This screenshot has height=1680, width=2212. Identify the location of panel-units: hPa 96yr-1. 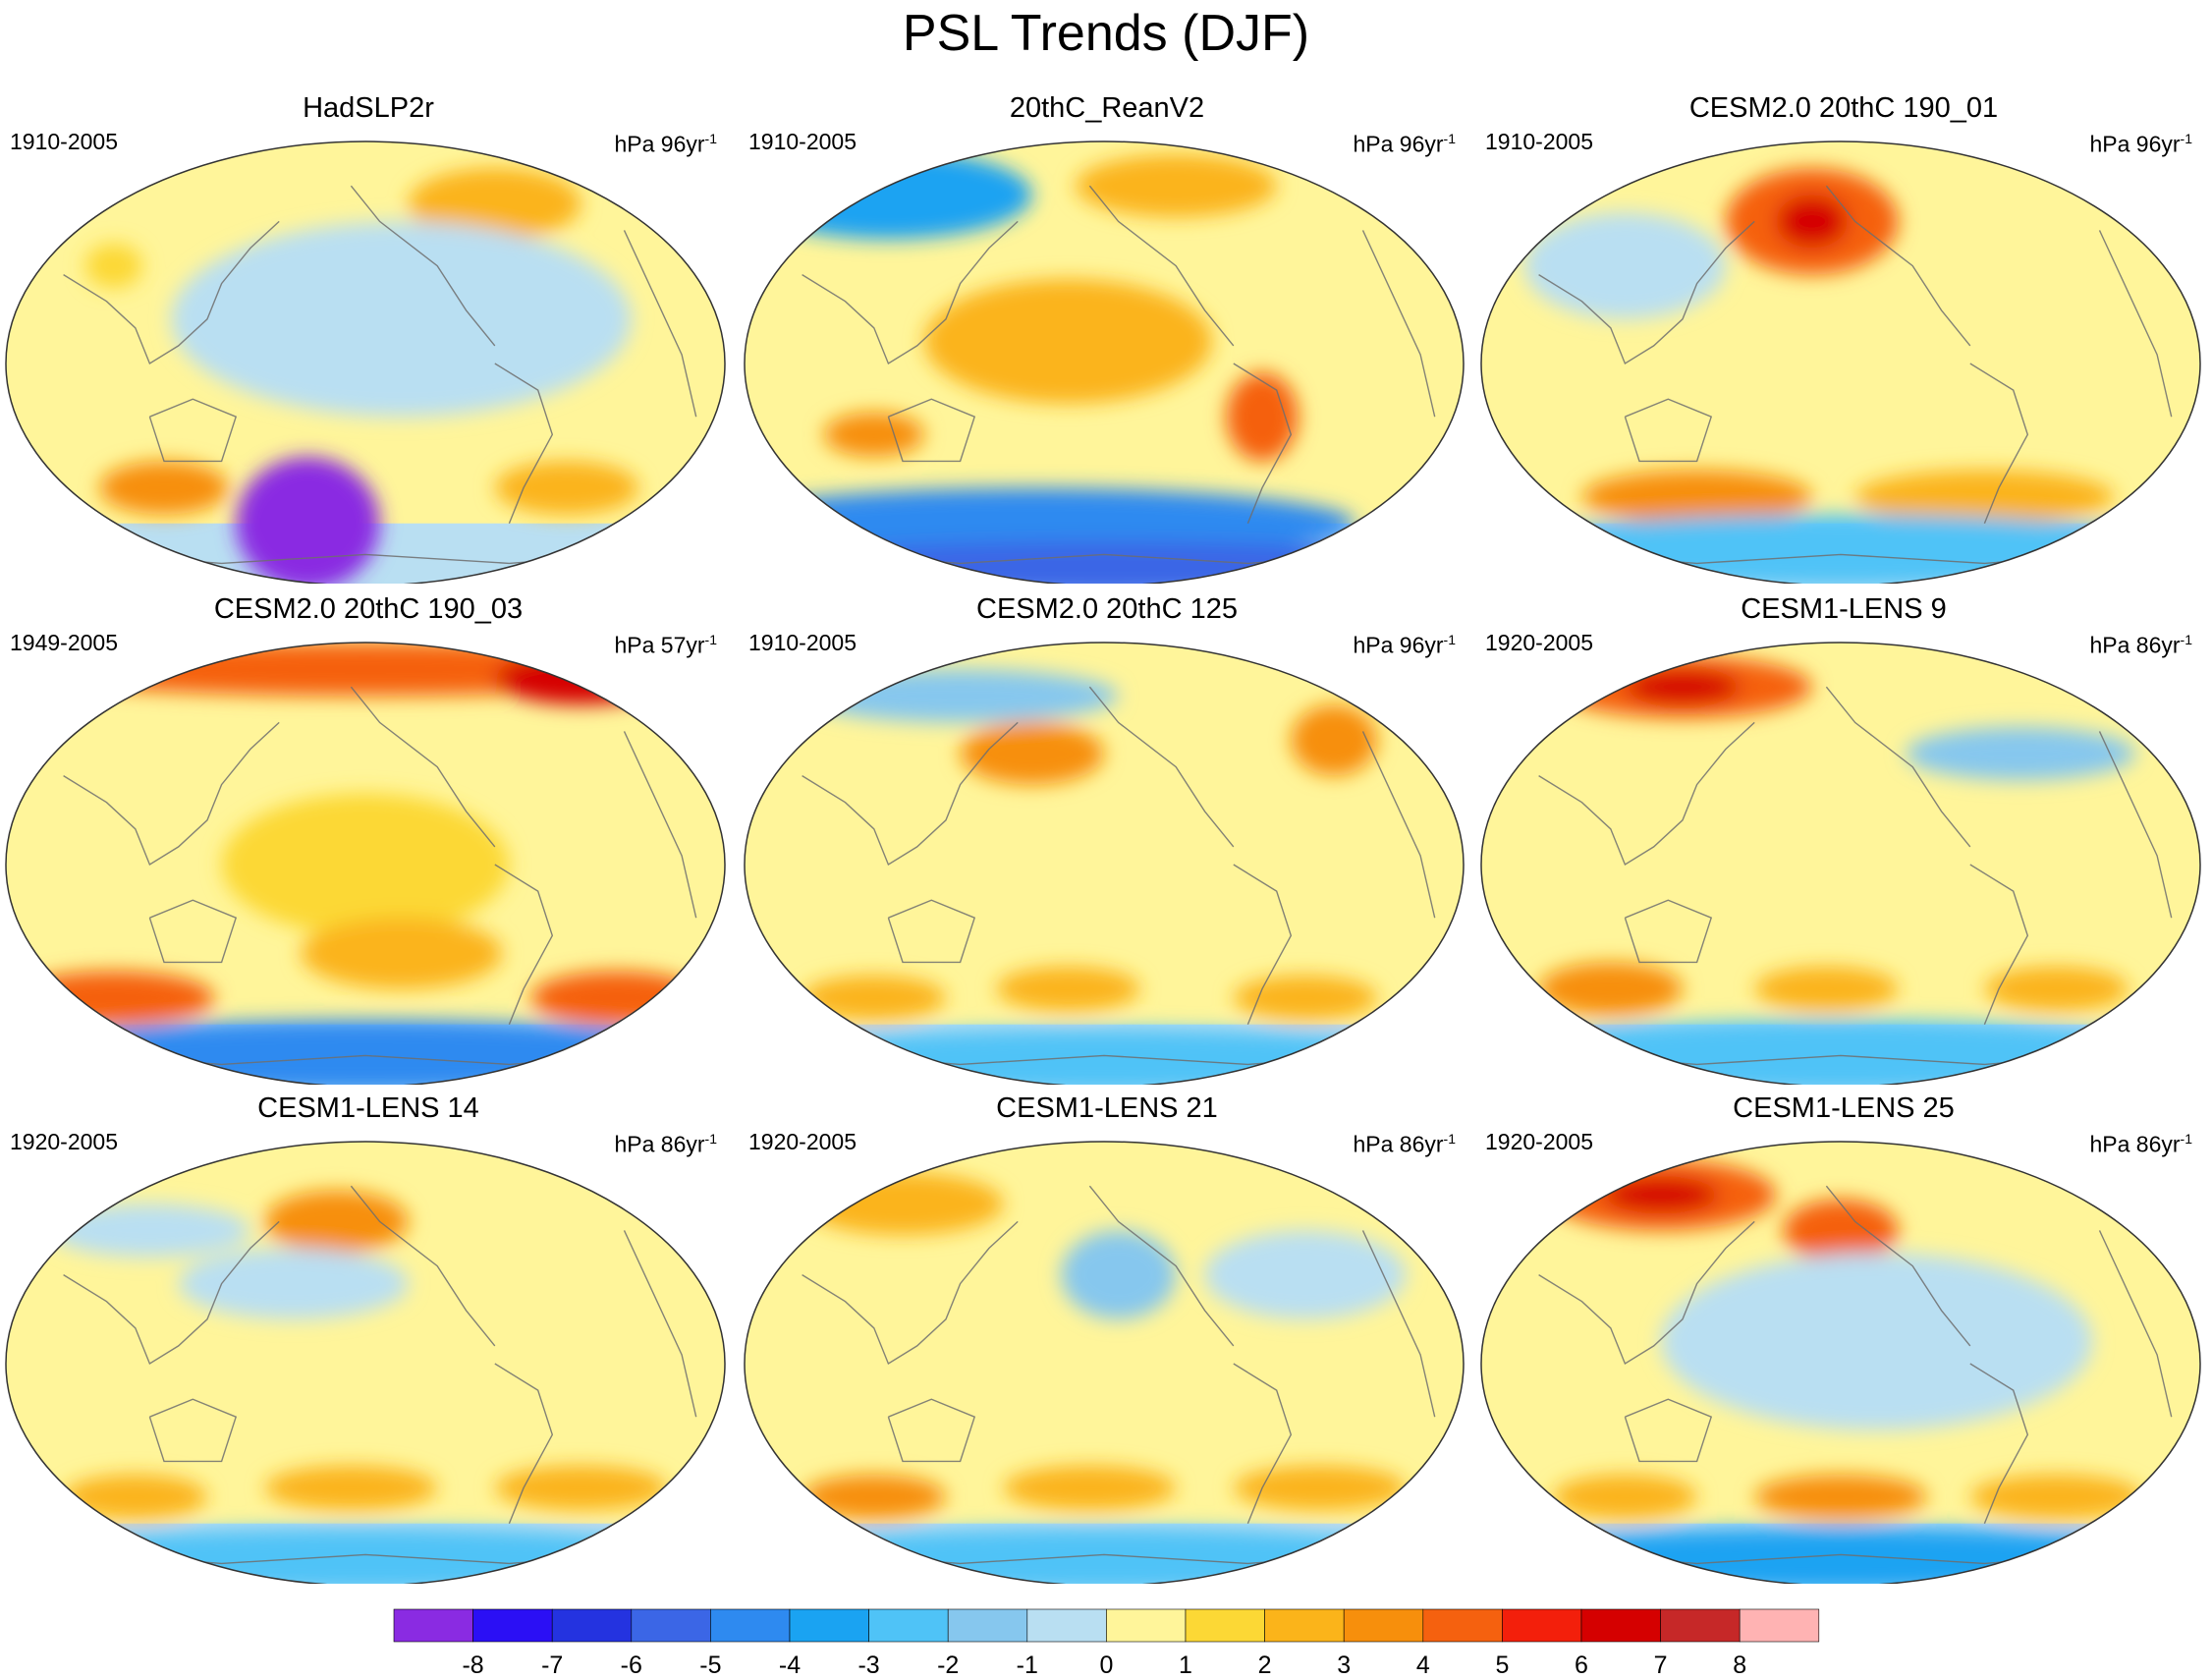
(665, 141).